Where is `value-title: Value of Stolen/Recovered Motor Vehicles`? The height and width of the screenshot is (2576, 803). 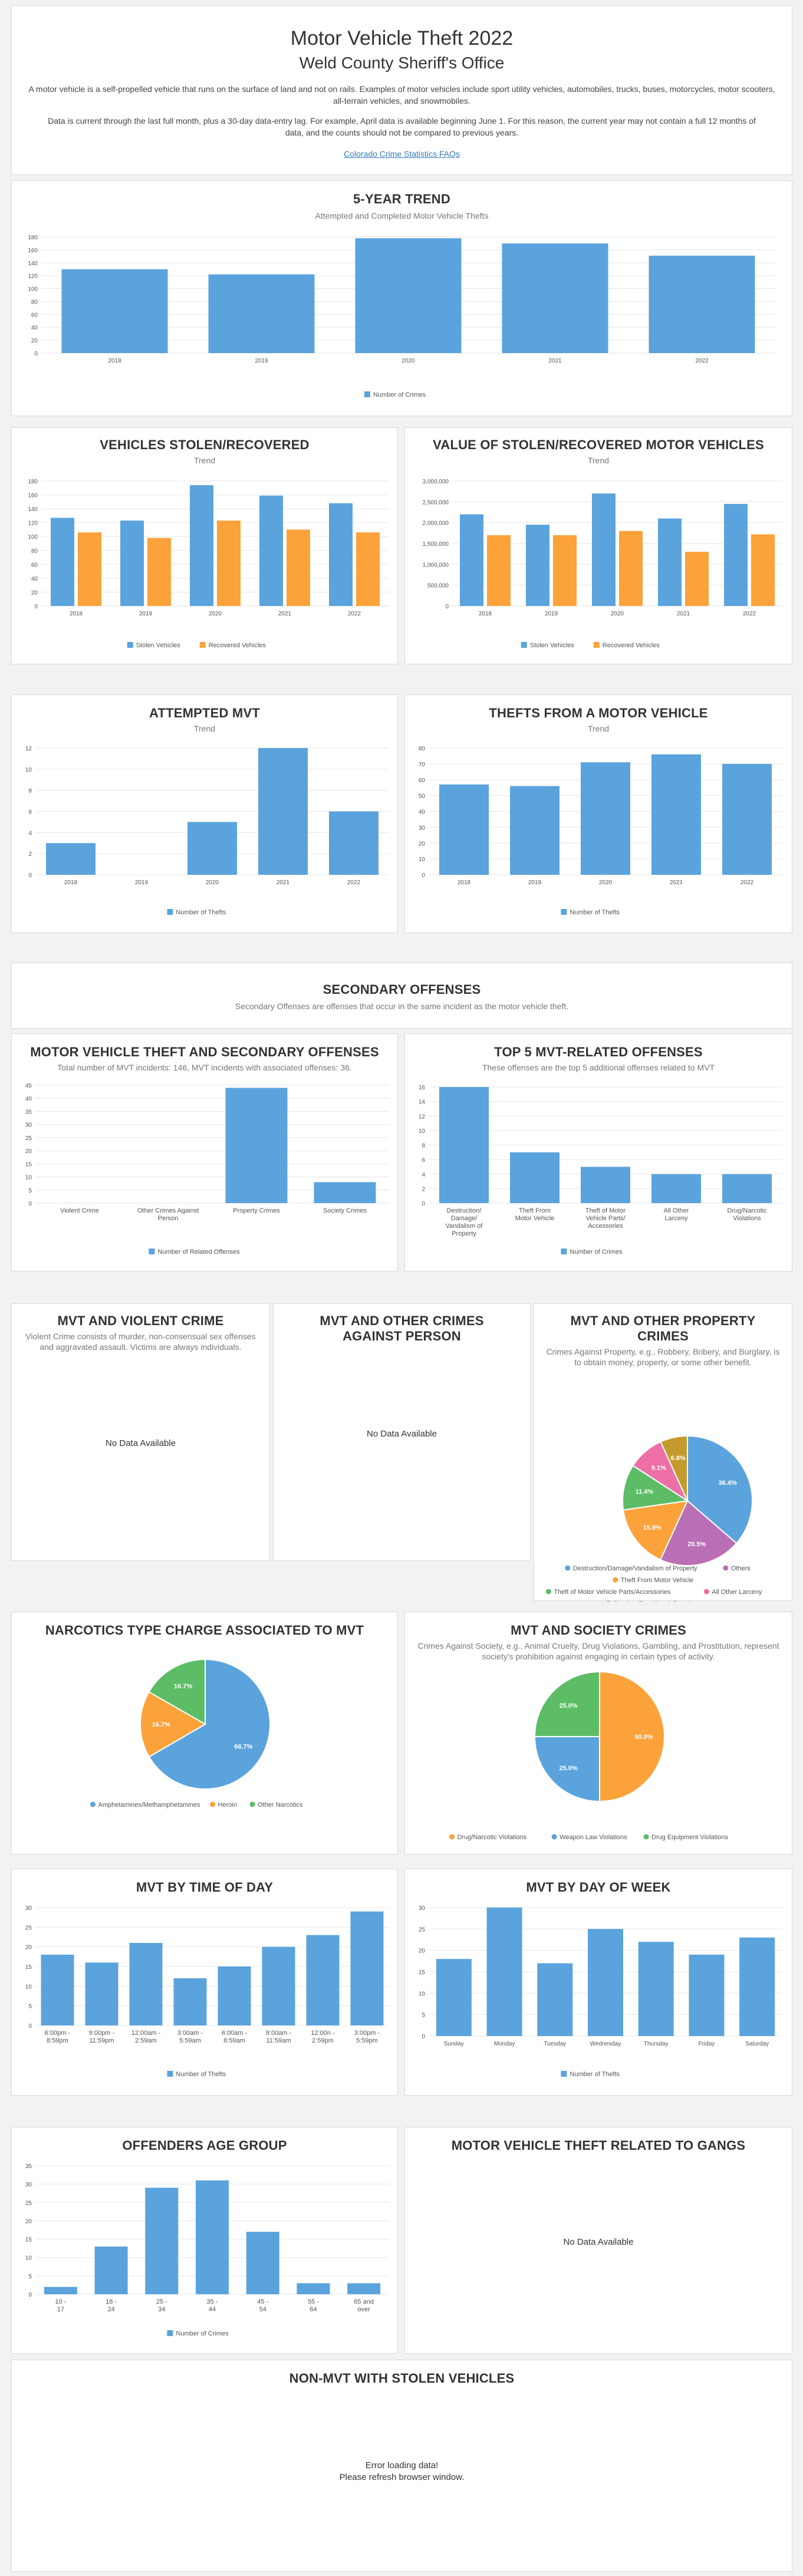
value-title: Value of Stolen/Recovered Motor Vehicles is located at coordinates (598, 444).